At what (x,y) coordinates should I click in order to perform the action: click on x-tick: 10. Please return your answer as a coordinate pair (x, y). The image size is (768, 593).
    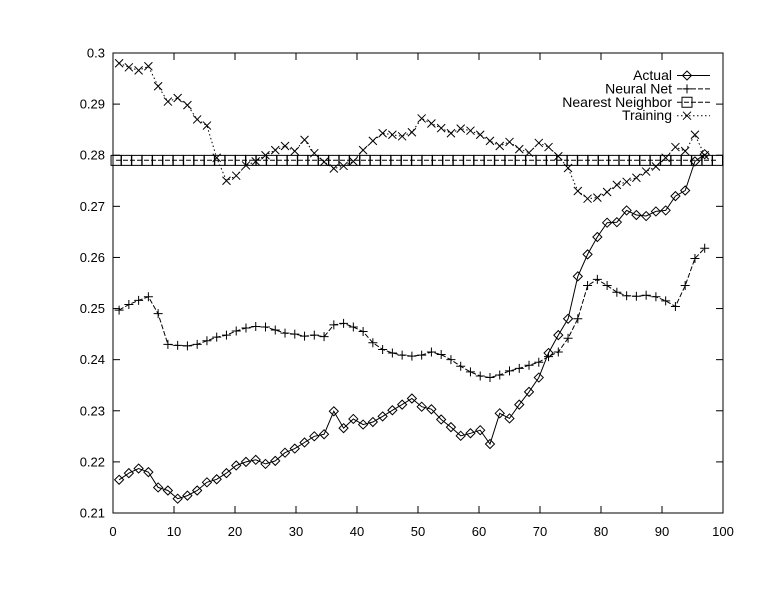
    Looking at the image, I should click on (174, 296).